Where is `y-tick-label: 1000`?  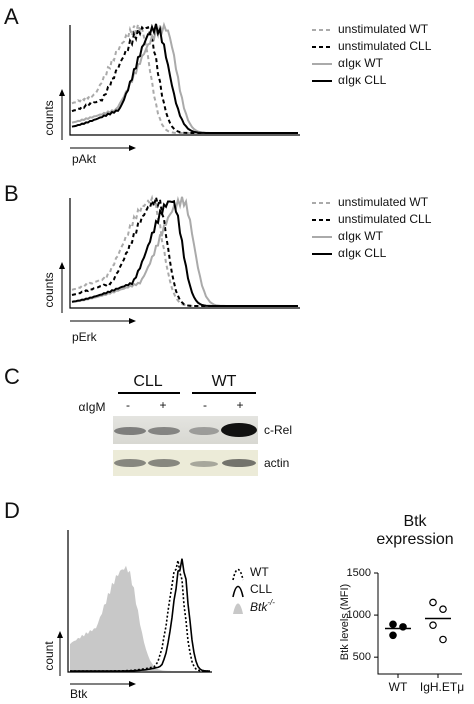
y-tick-label: 1000 is located at coordinates (359, 615).